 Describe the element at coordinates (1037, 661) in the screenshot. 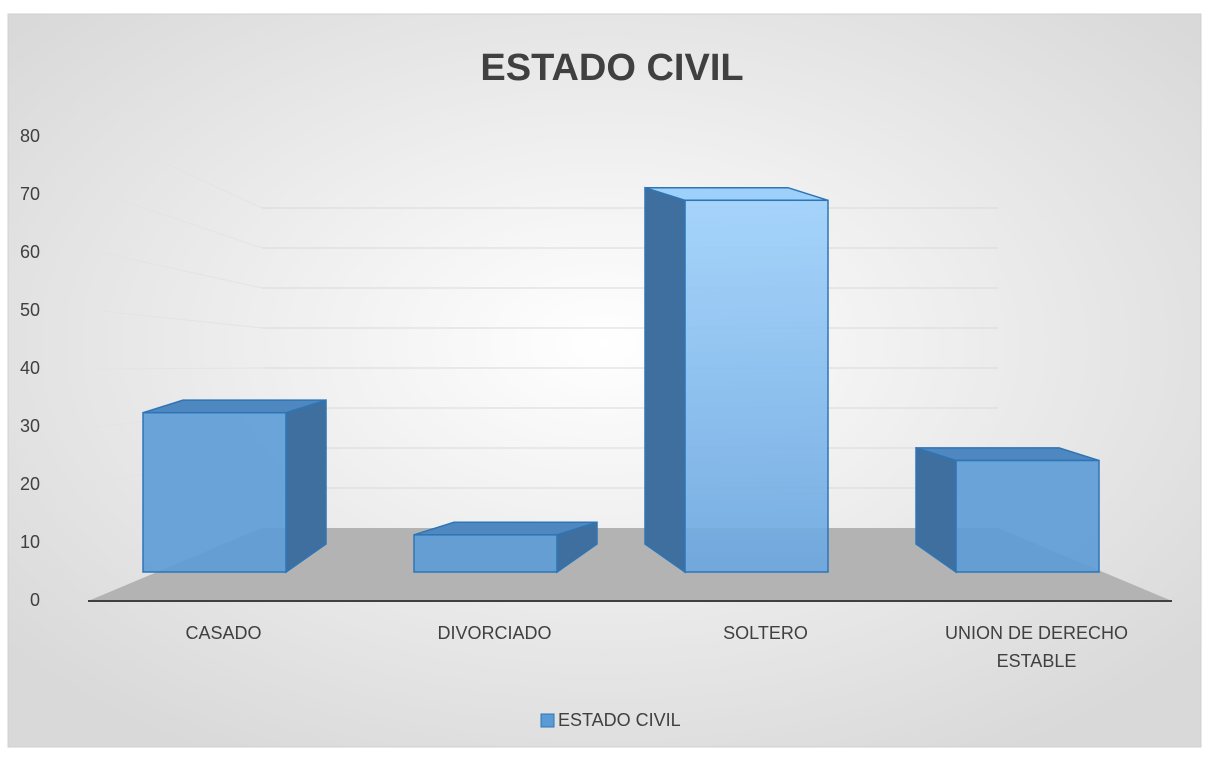

I see `x-tick-label: ESTABLE` at that location.